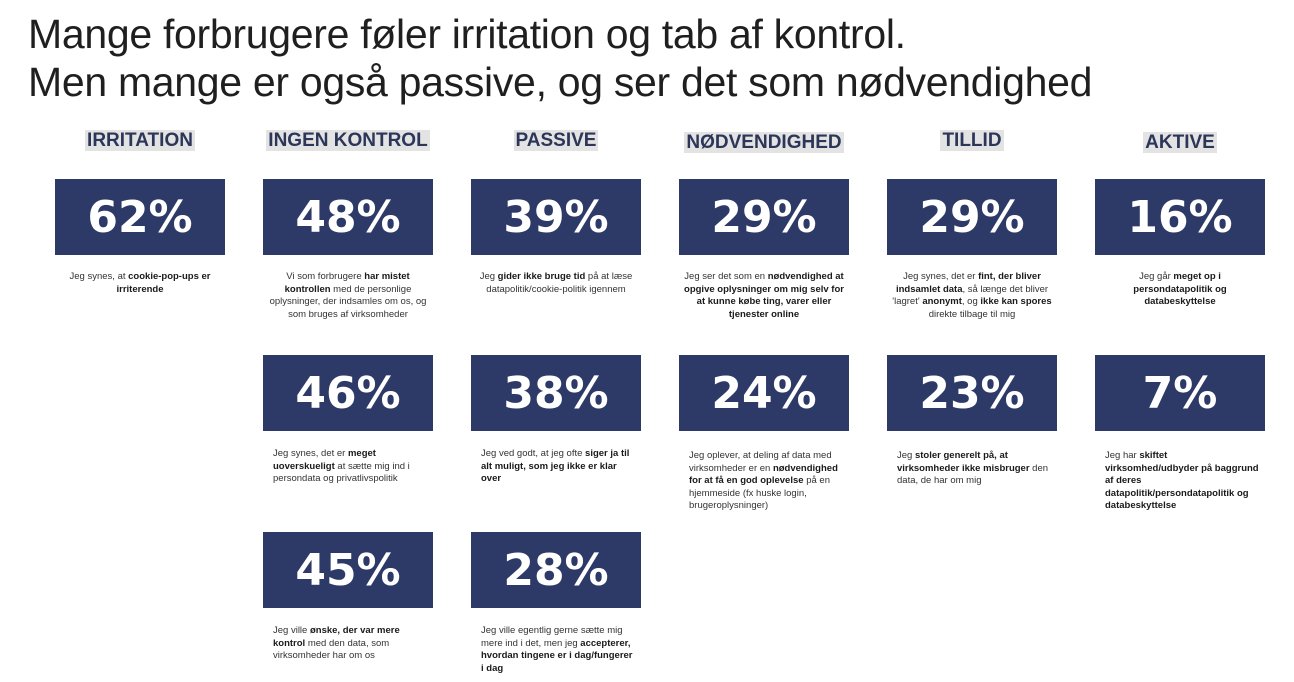 This screenshot has width=1294, height=682. Describe the element at coordinates (968, 283) in the screenshot. I see `stat-description-emphasis: fint, der bliver indsamlet data` at that location.